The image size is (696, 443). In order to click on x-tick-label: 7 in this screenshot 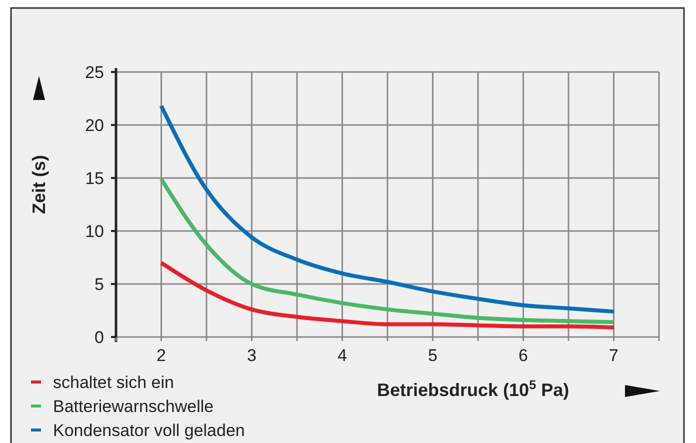, I will do `click(613, 355)`.